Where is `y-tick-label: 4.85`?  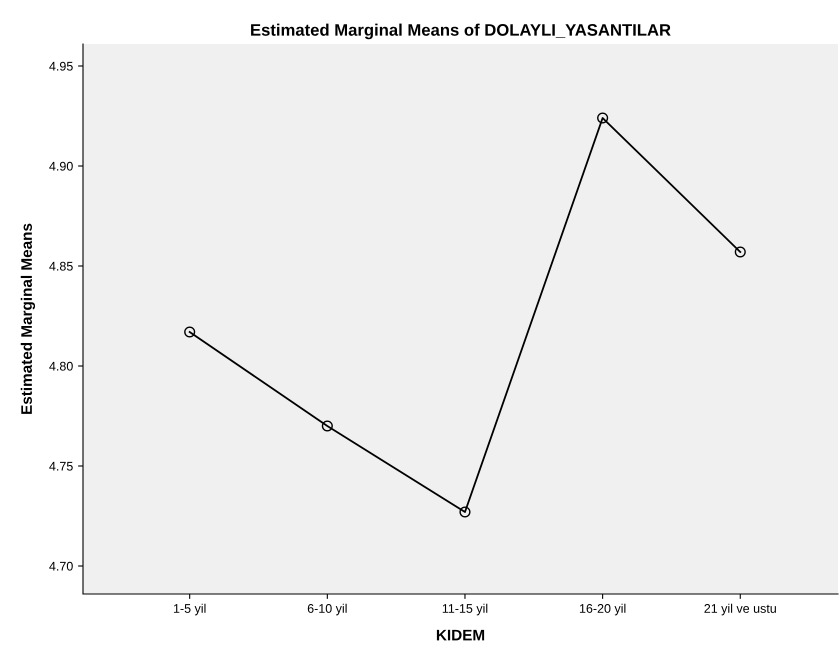 y-tick-label: 4.85 is located at coordinates (61, 266).